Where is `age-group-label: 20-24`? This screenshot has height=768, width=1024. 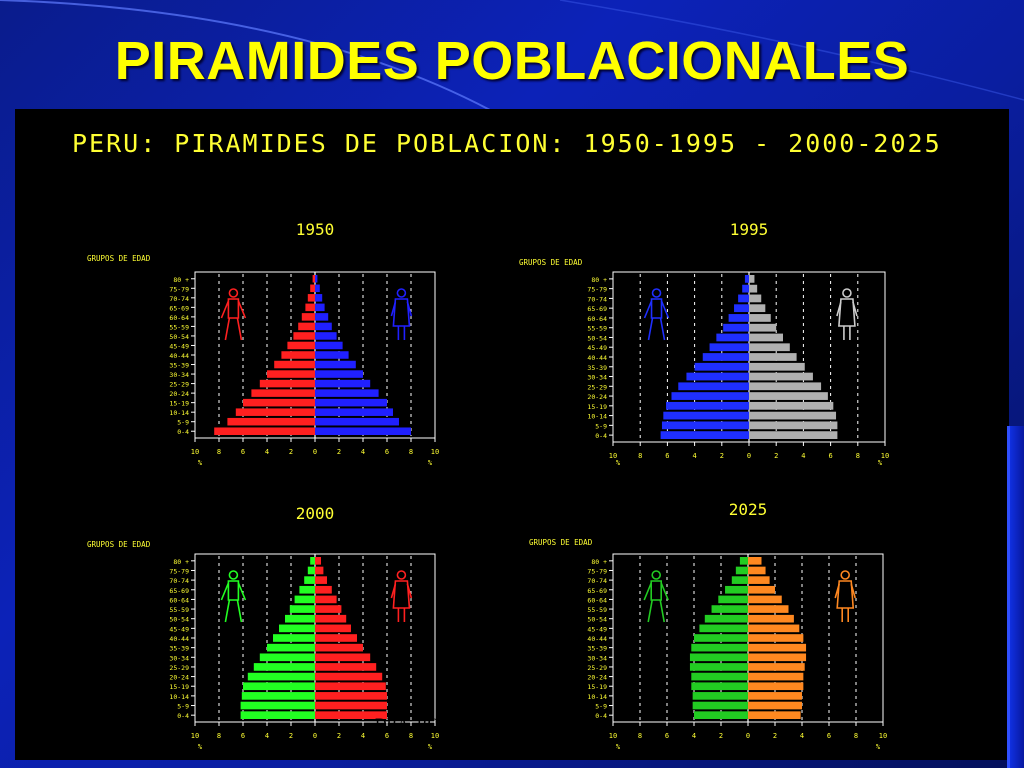 age-group-label: 20-24 is located at coordinates (597, 397).